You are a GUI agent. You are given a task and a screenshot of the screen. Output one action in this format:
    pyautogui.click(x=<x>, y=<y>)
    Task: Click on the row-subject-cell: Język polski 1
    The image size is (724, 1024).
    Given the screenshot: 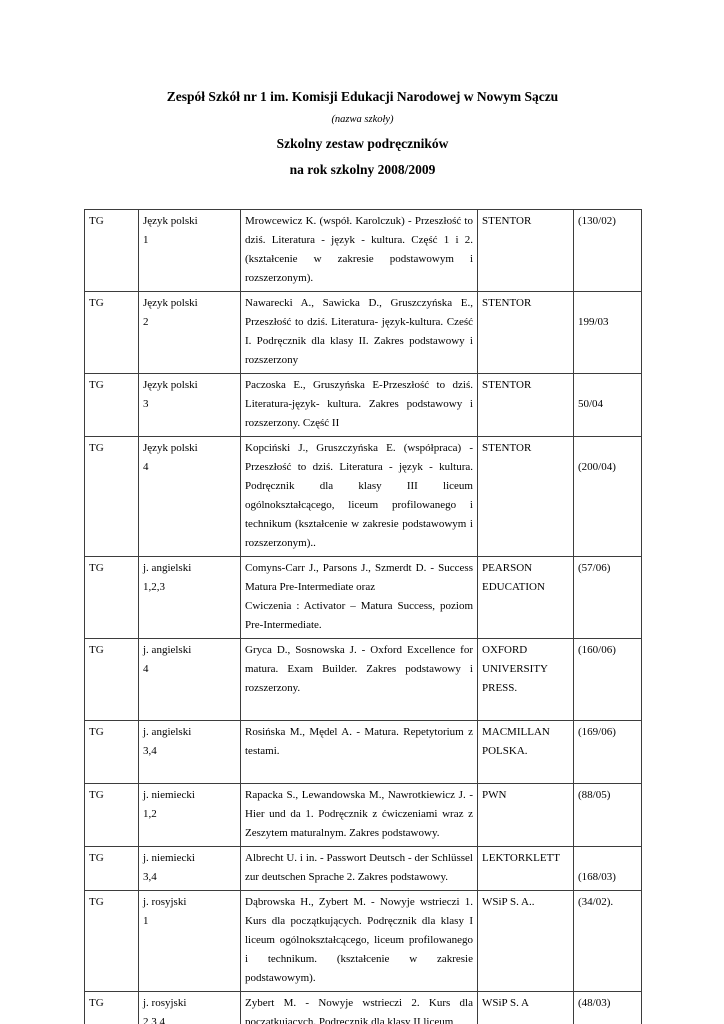 What is the action you would take?
    pyautogui.click(x=189, y=250)
    